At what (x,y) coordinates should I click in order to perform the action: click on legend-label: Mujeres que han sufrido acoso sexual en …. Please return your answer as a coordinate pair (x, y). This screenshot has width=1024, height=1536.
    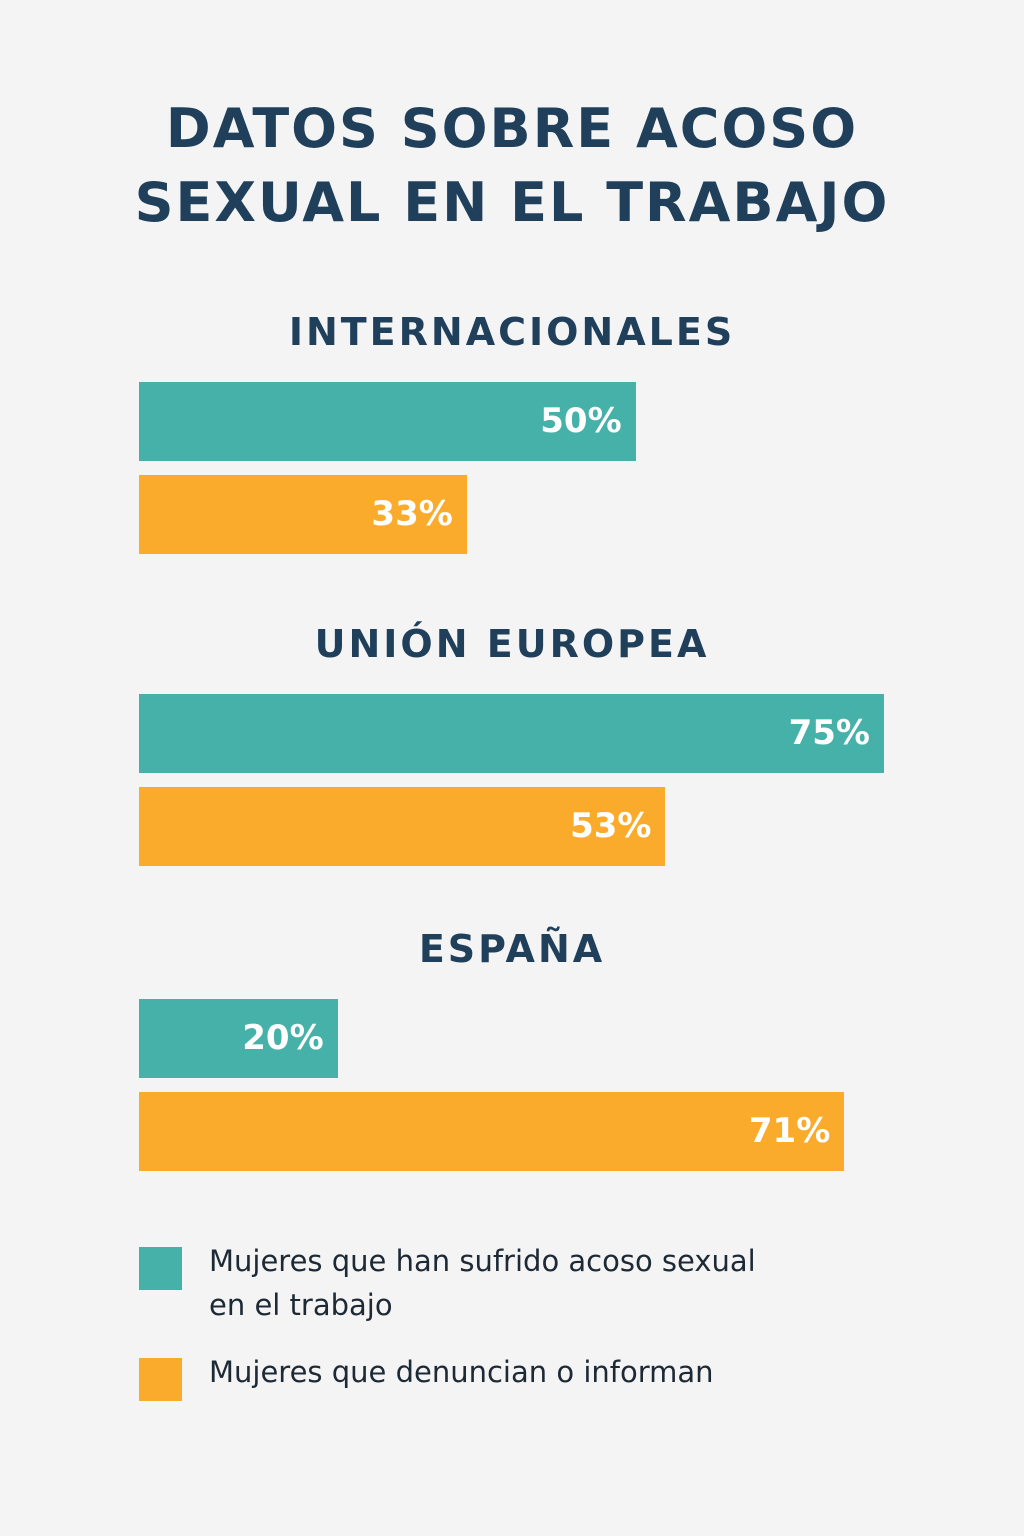
    Looking at the image, I should click on (482, 1283).